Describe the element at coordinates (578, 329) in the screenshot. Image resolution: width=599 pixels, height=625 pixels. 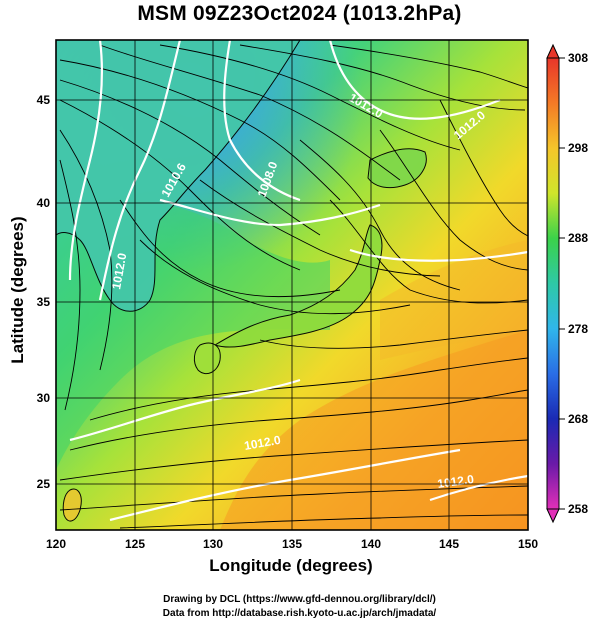
I see `colorbar-tick-label: 278` at that location.